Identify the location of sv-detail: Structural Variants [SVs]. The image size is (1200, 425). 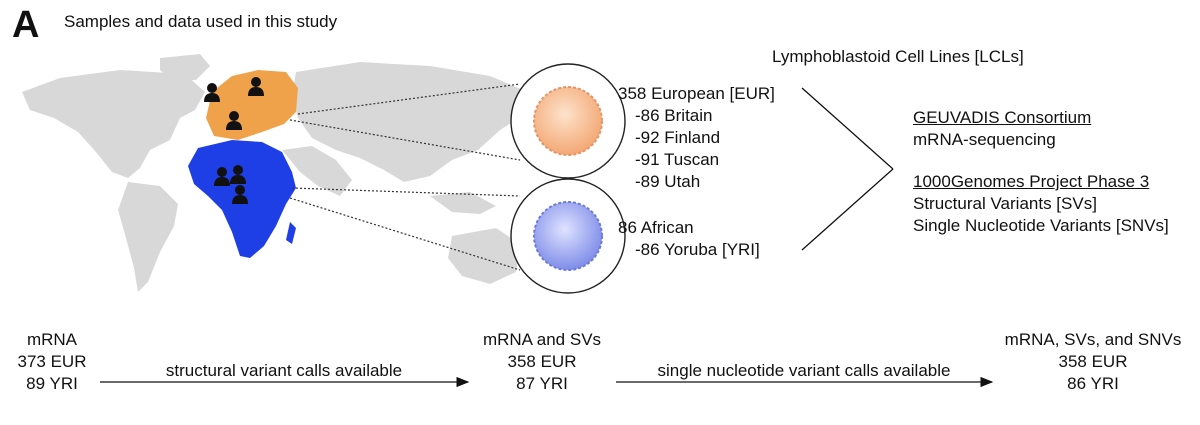
(1005, 203).